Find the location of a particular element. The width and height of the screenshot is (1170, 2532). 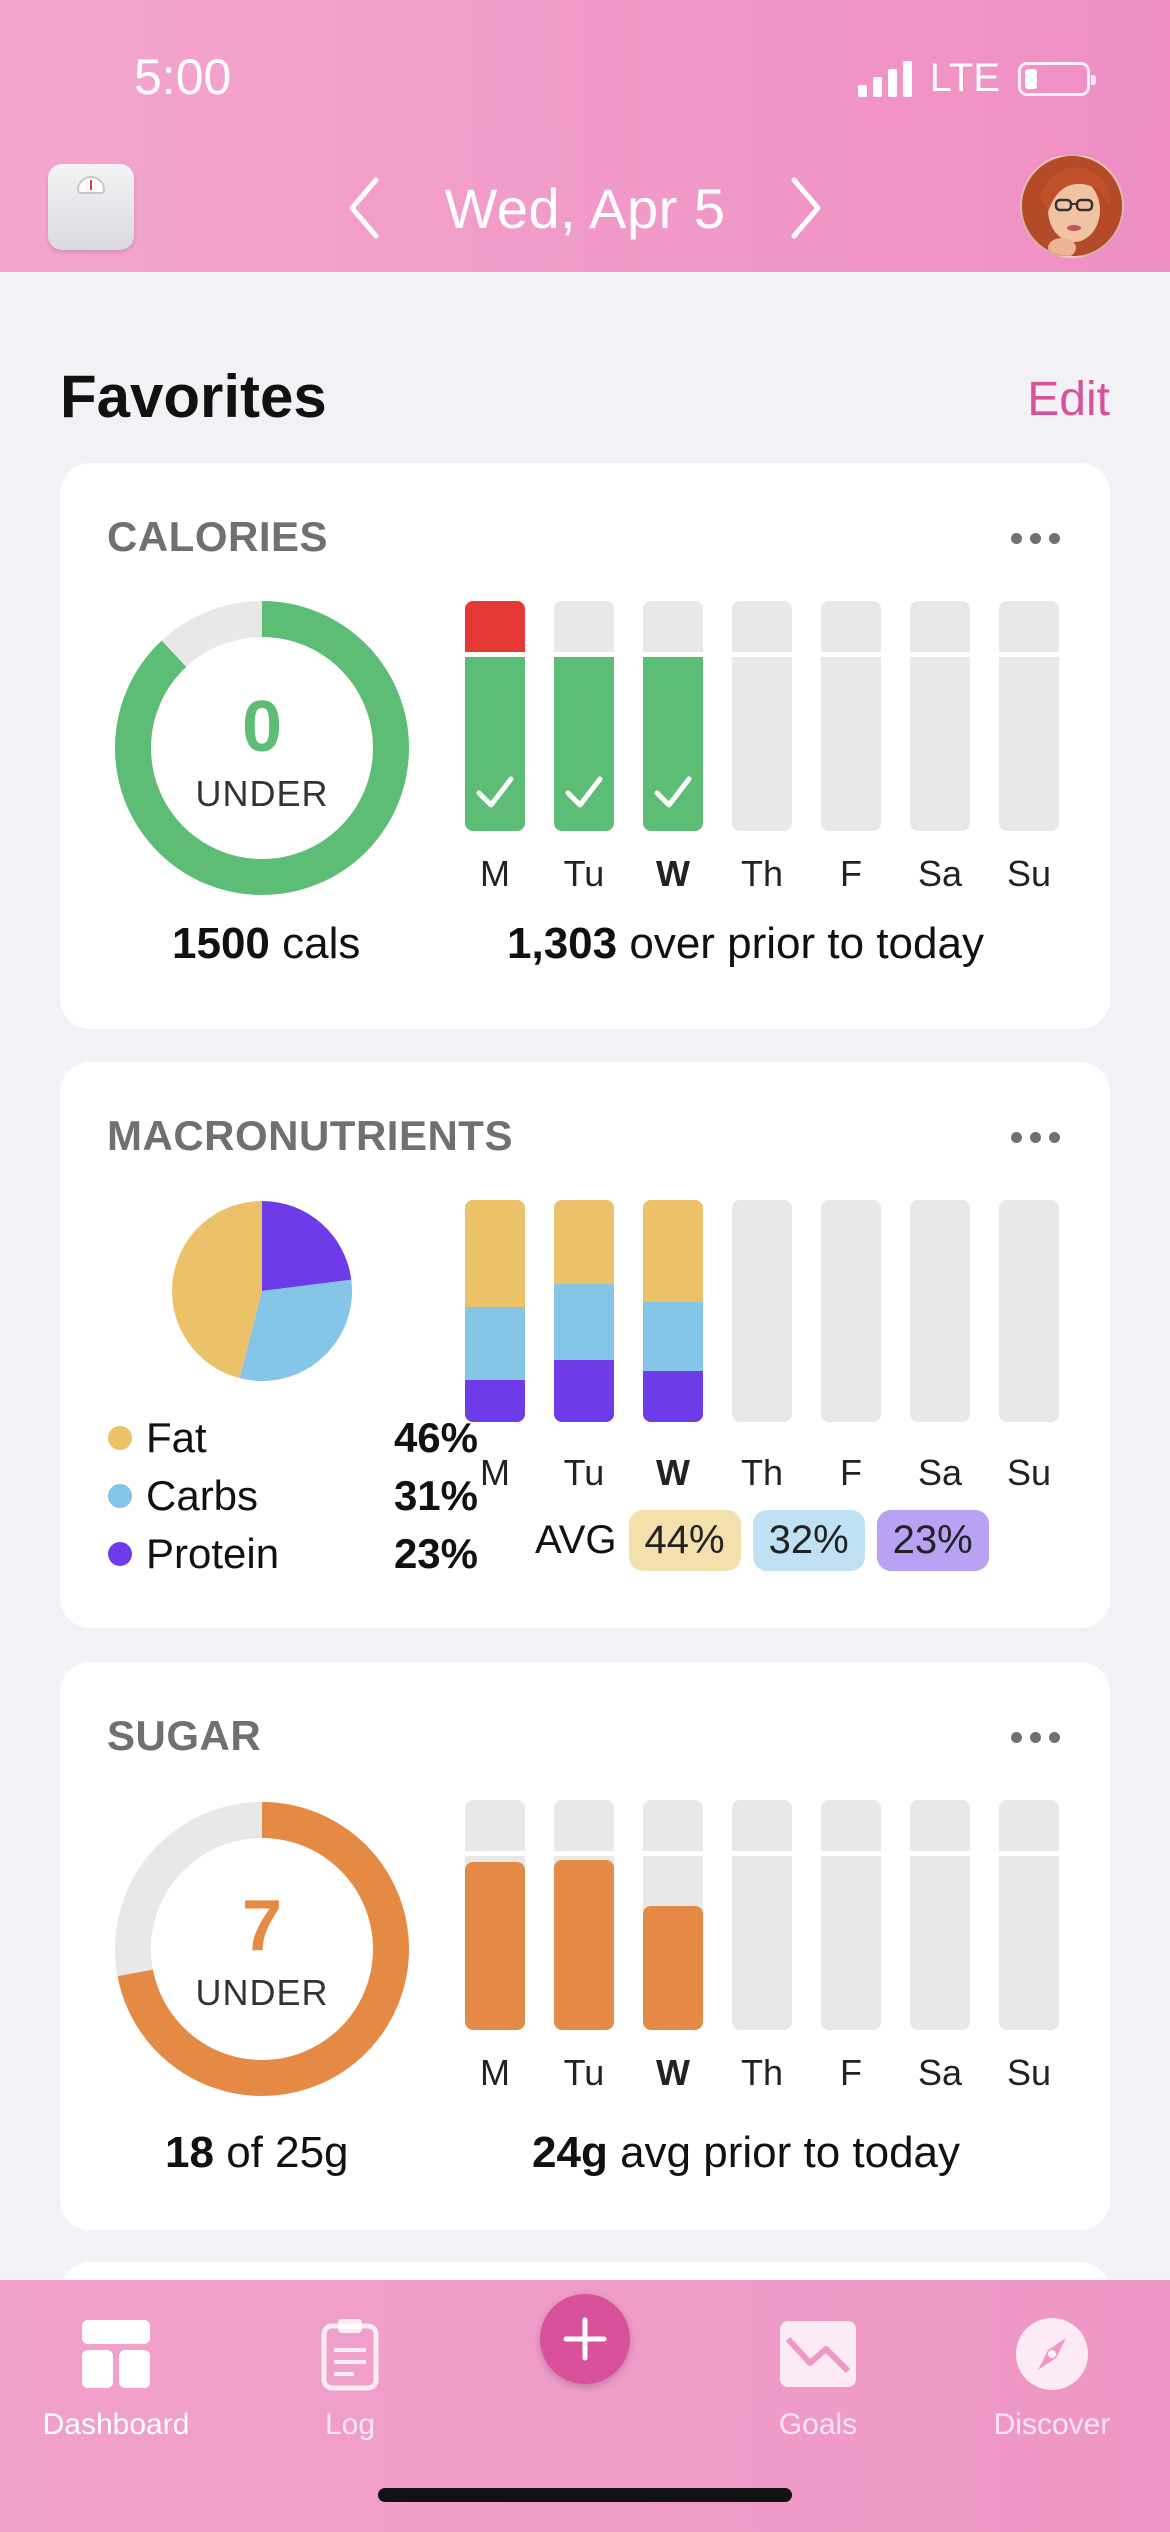

sugar-more-button is located at coordinates (1035, 1737).